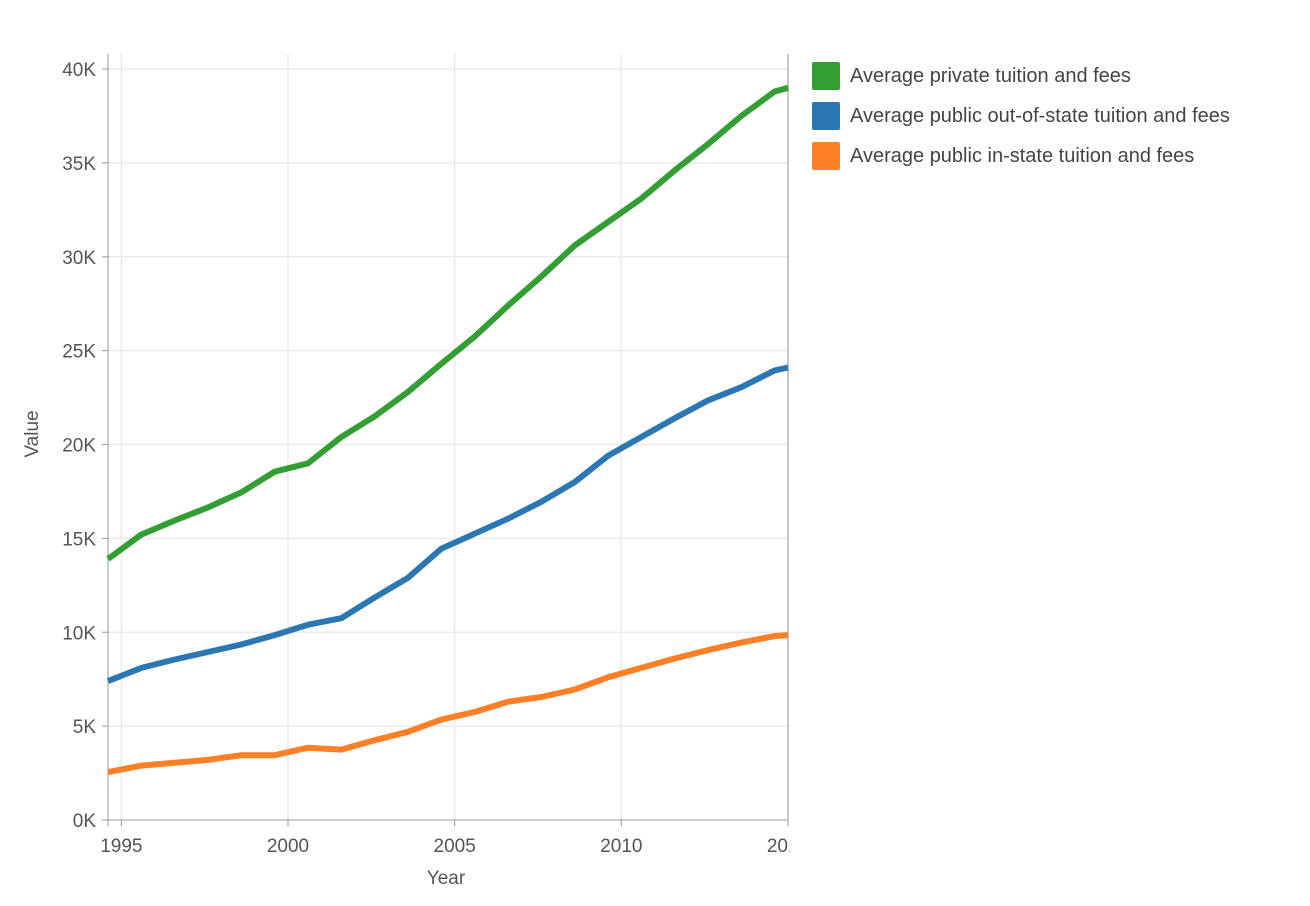  Describe the element at coordinates (990, 75) in the screenshot. I see `legend-label: Average private tuition and fees` at that location.